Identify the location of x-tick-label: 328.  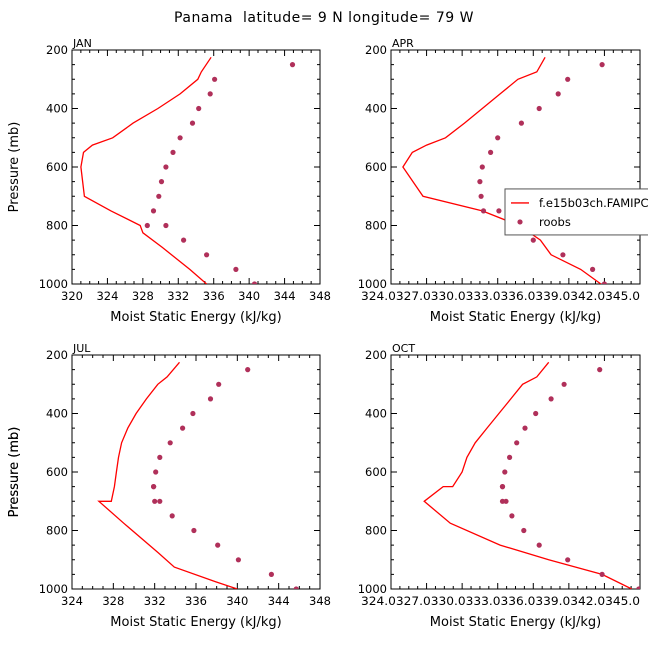
(143, 296).